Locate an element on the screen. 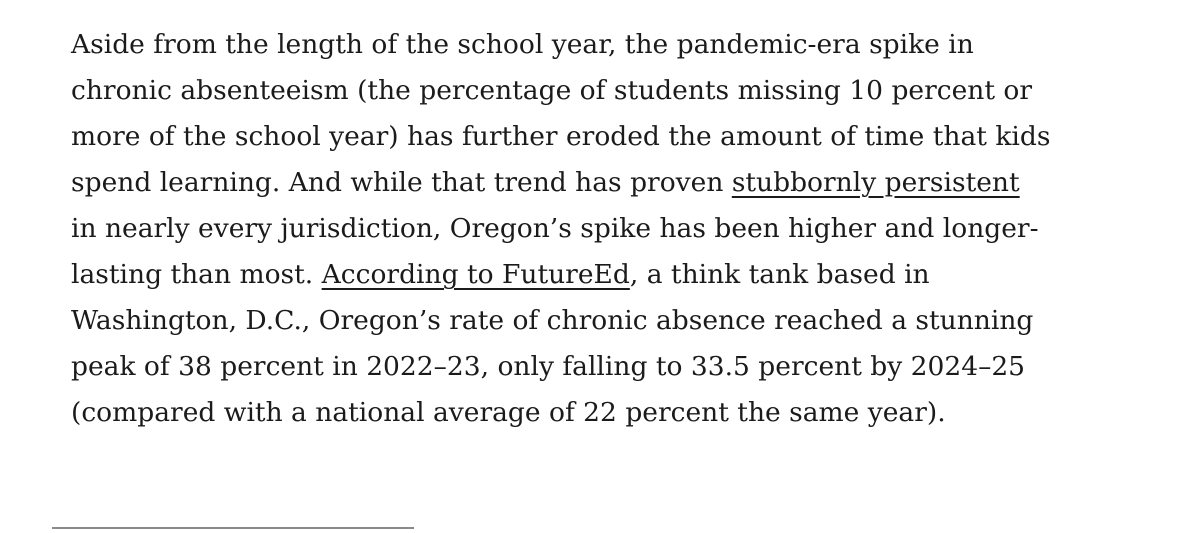 This screenshot has height=533, width=1199. section-divider is located at coordinates (233, 528).